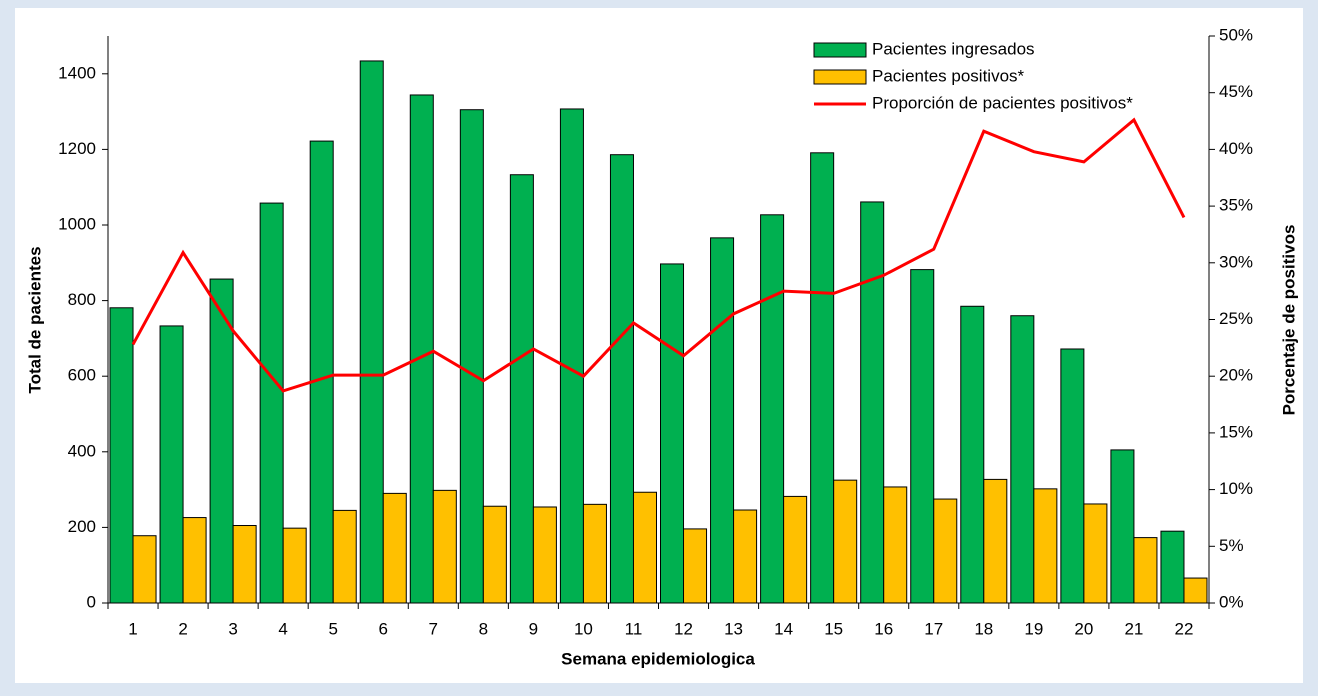  Describe the element at coordinates (1236, 148) in the screenshot. I see `y2-tick-label: 40%` at that location.